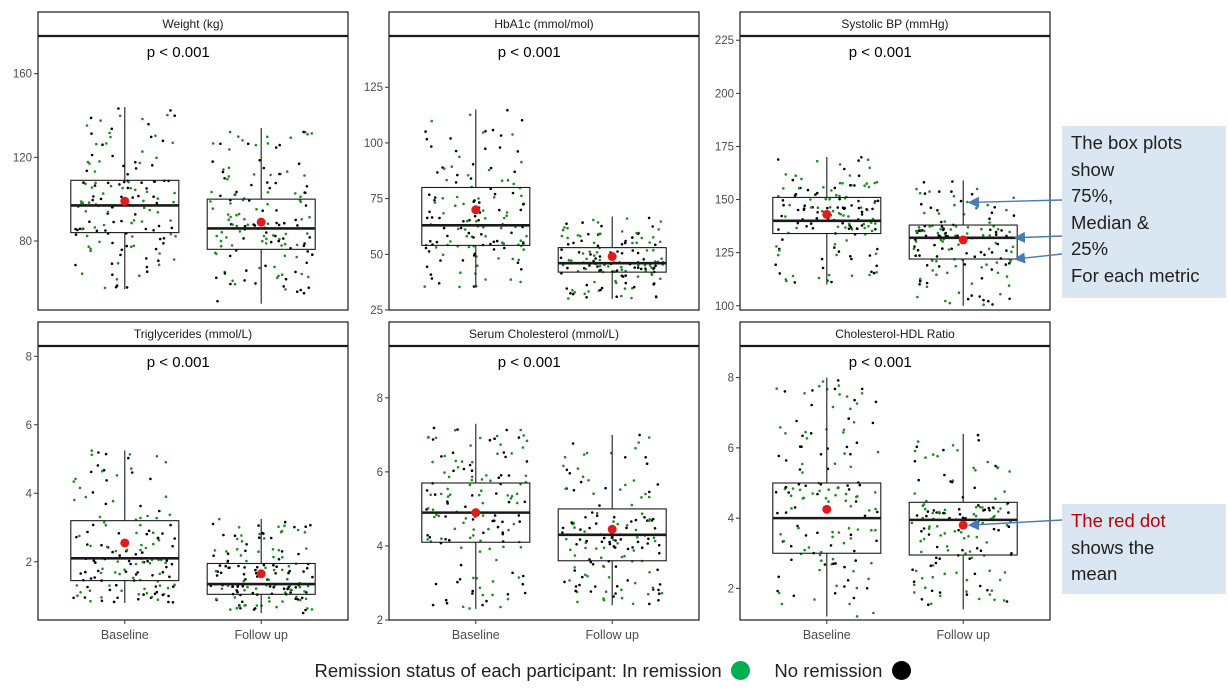 The width and height of the screenshot is (1229, 693). What do you see at coordinates (827, 220) in the screenshot?
I see `participant-points` at bounding box center [827, 220].